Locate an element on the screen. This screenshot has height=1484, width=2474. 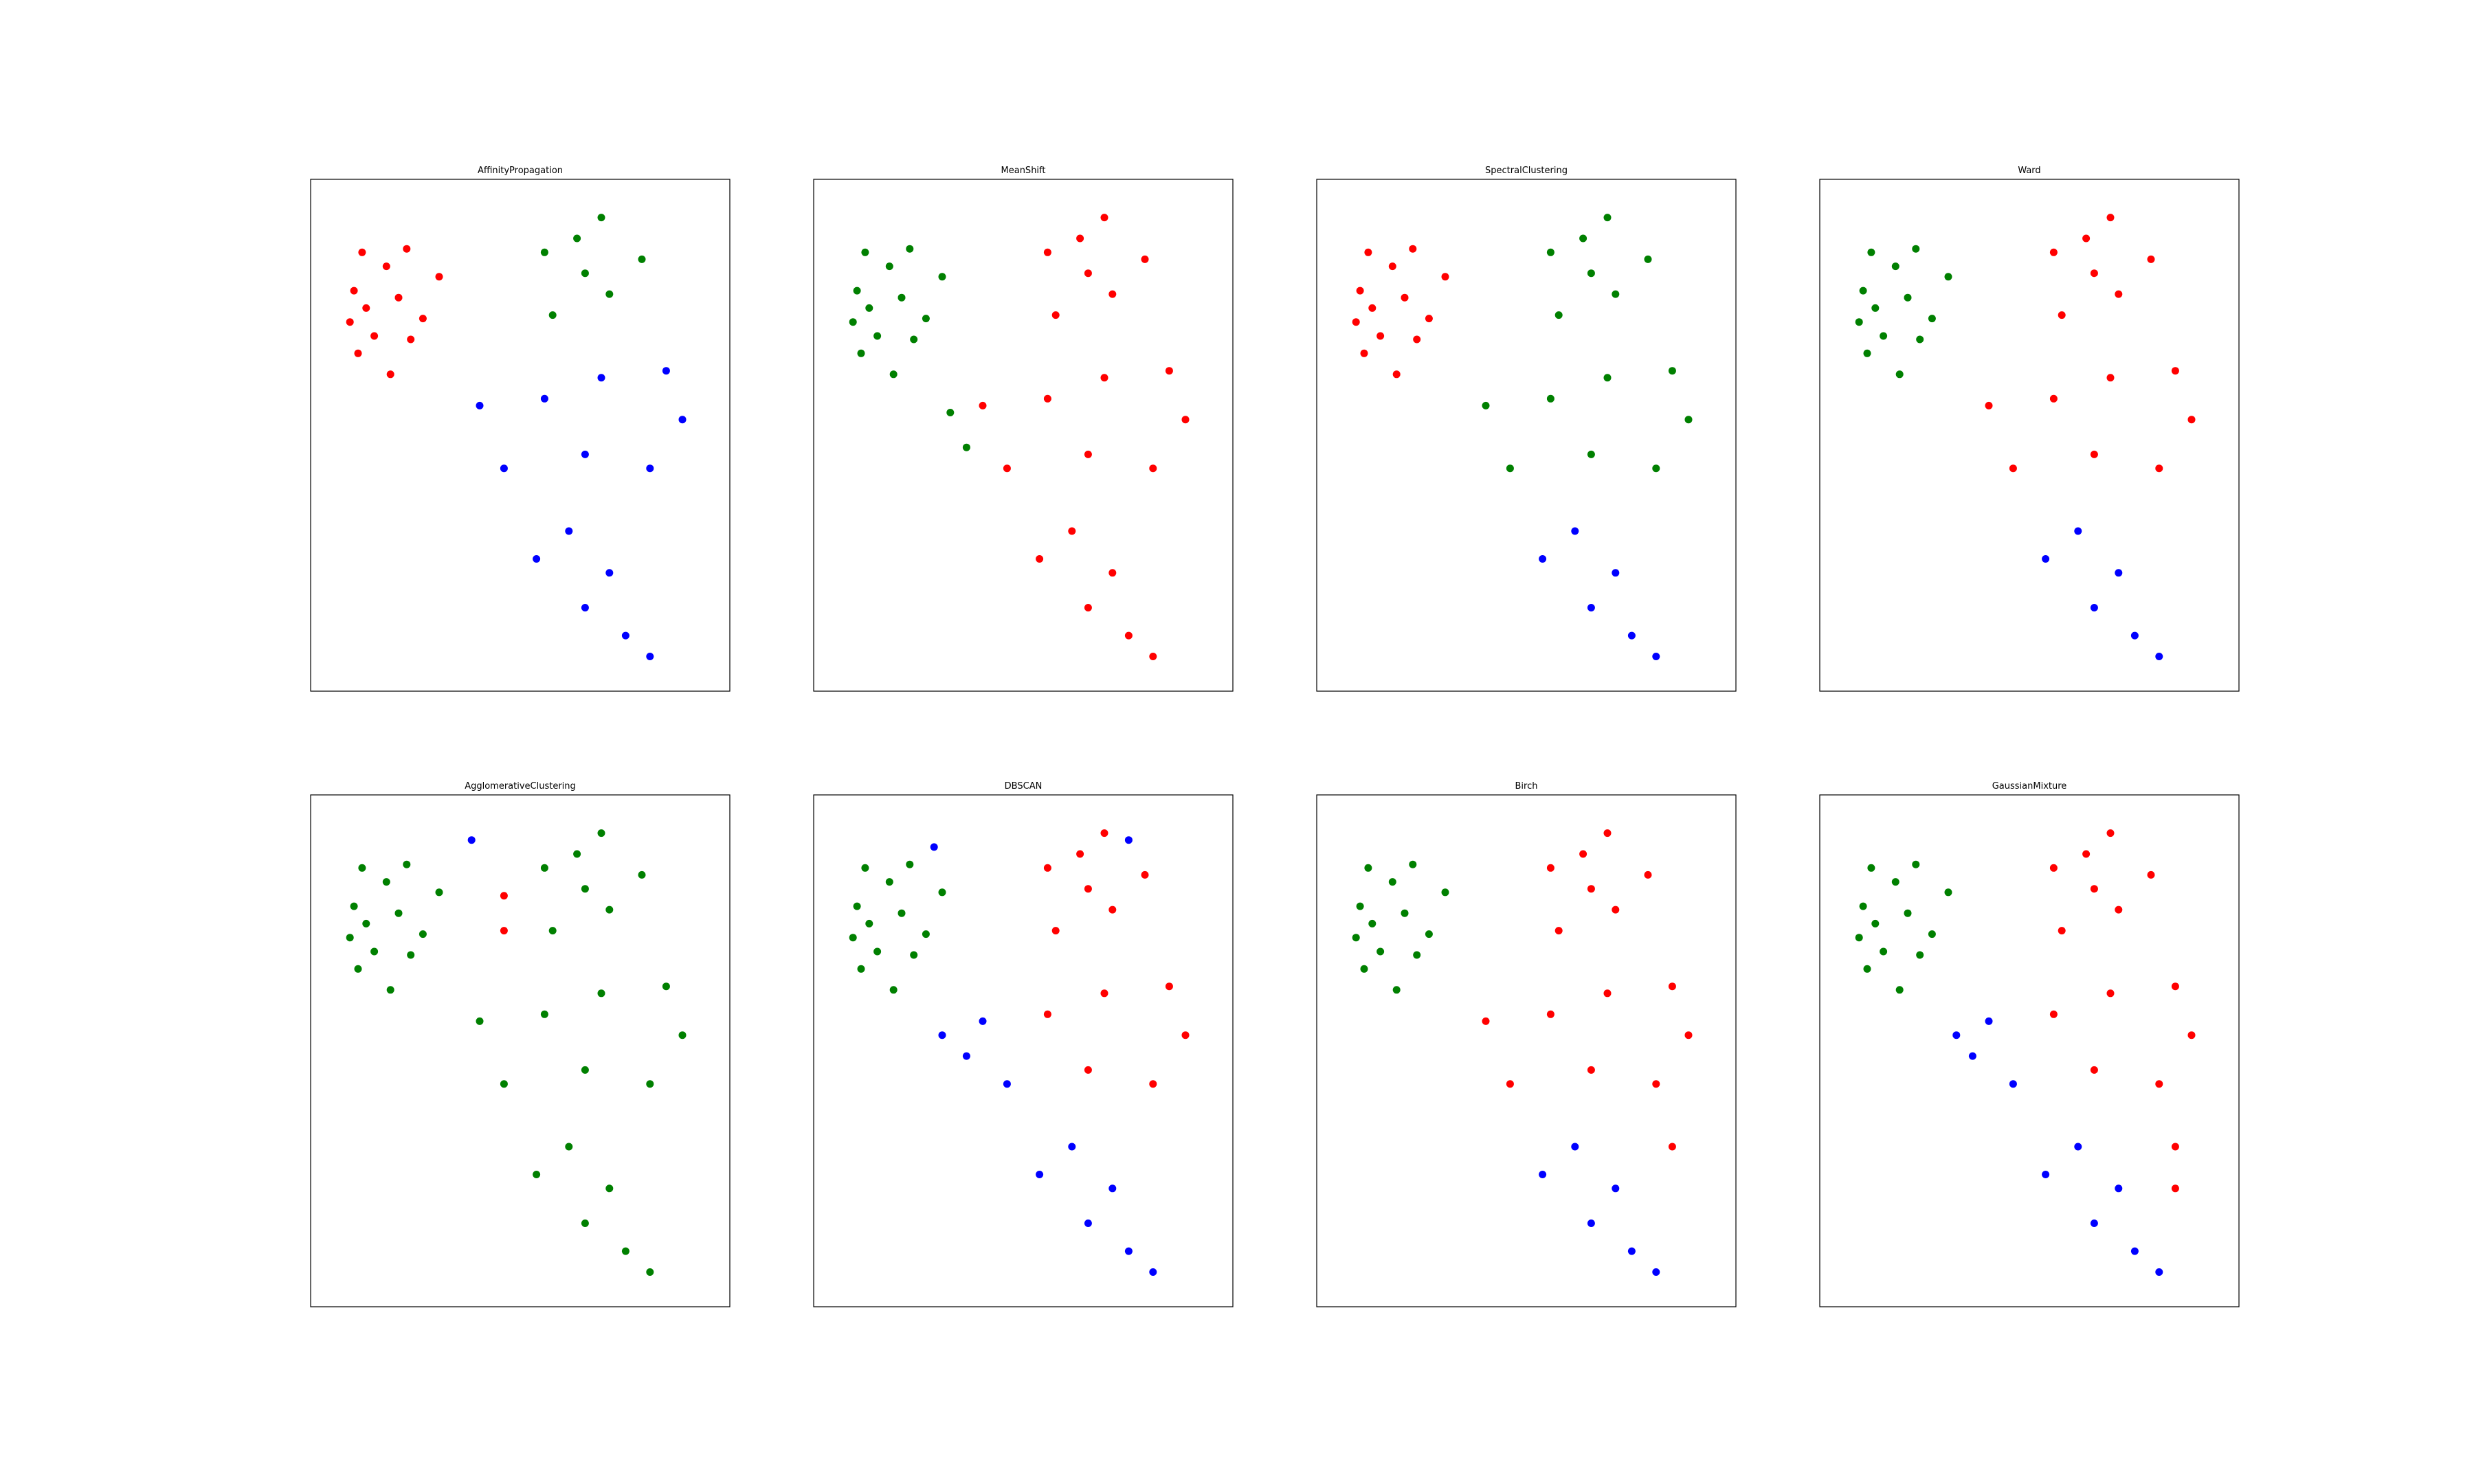
subplot-4: Ward is located at coordinates (2029, 429).